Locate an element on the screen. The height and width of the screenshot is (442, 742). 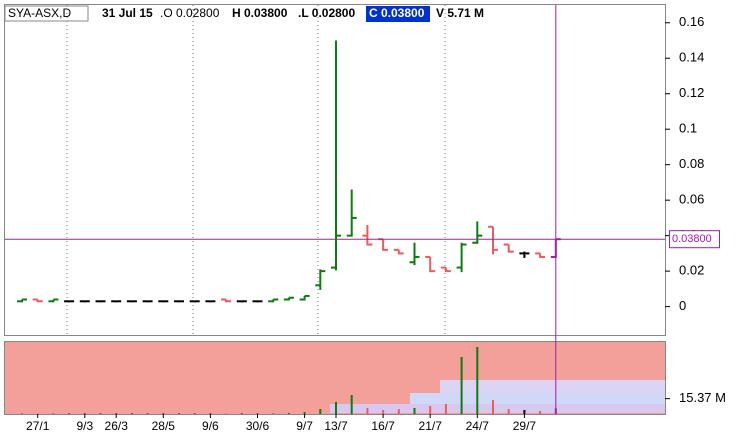
y-tick-label: 0.1 is located at coordinates (688, 128).